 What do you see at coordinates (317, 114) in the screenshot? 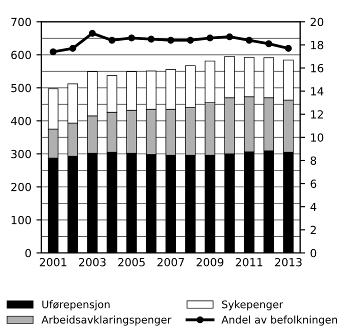
I see `y2-tick-label: 12` at bounding box center [317, 114].